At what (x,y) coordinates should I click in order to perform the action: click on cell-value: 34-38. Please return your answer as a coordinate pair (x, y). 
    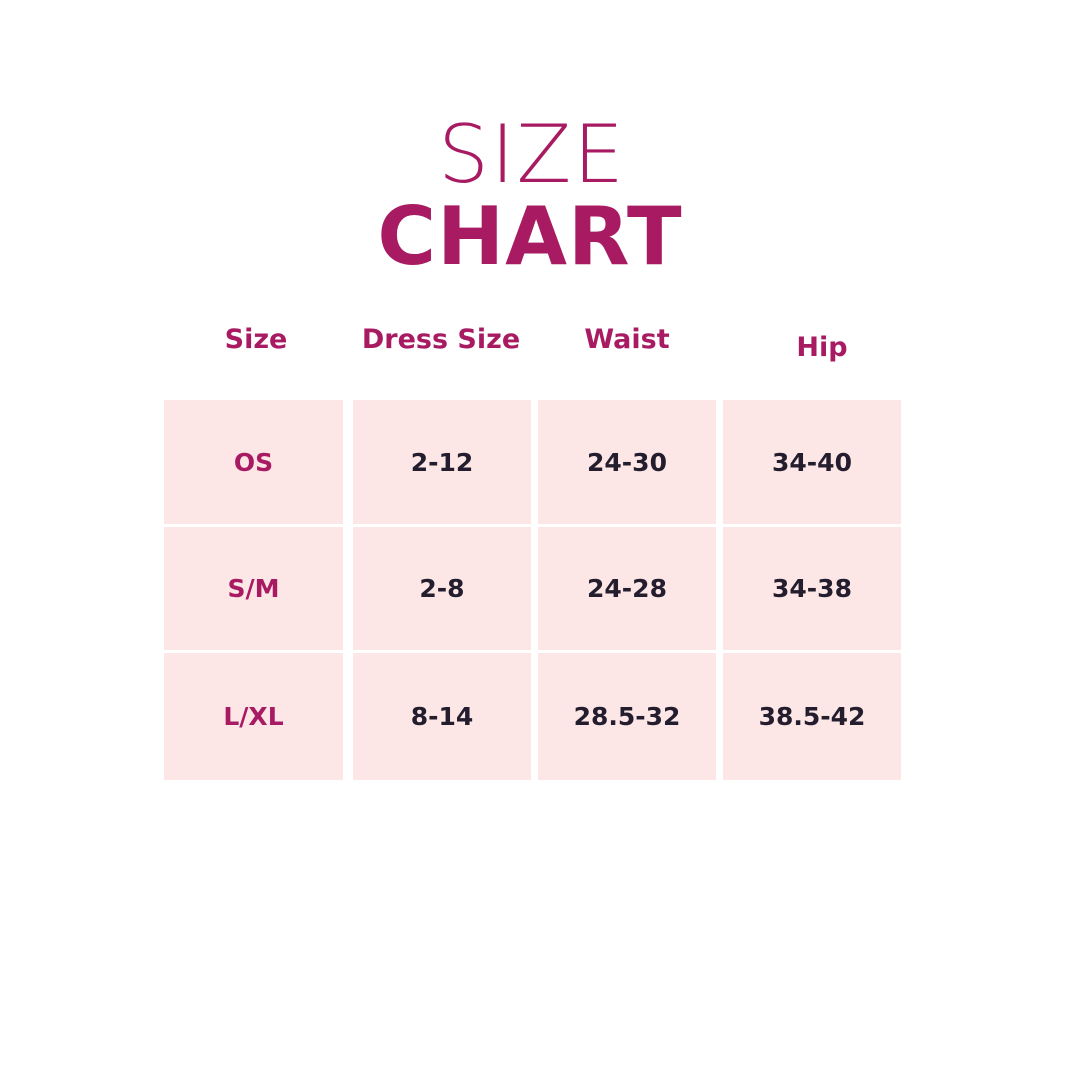
    Looking at the image, I should click on (812, 588).